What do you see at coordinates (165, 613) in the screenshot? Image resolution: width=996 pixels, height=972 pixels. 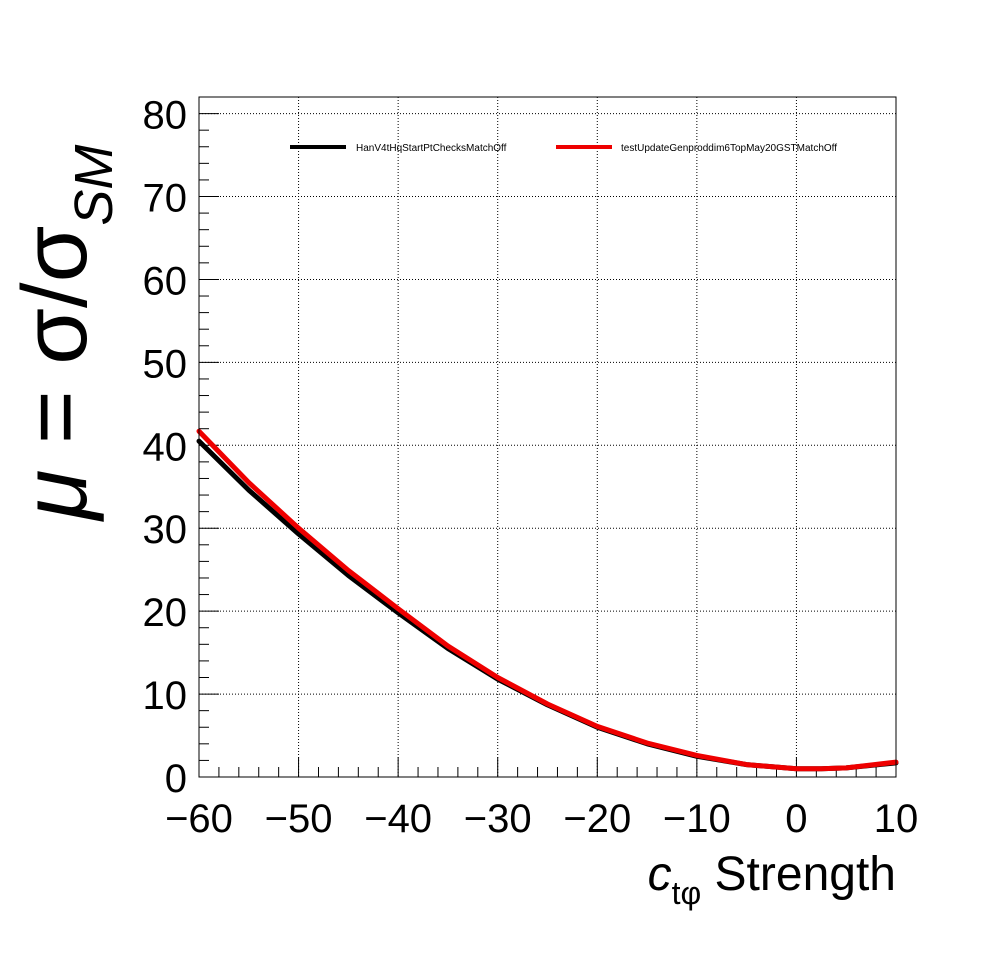 I see `y-tick-label: 20` at bounding box center [165, 613].